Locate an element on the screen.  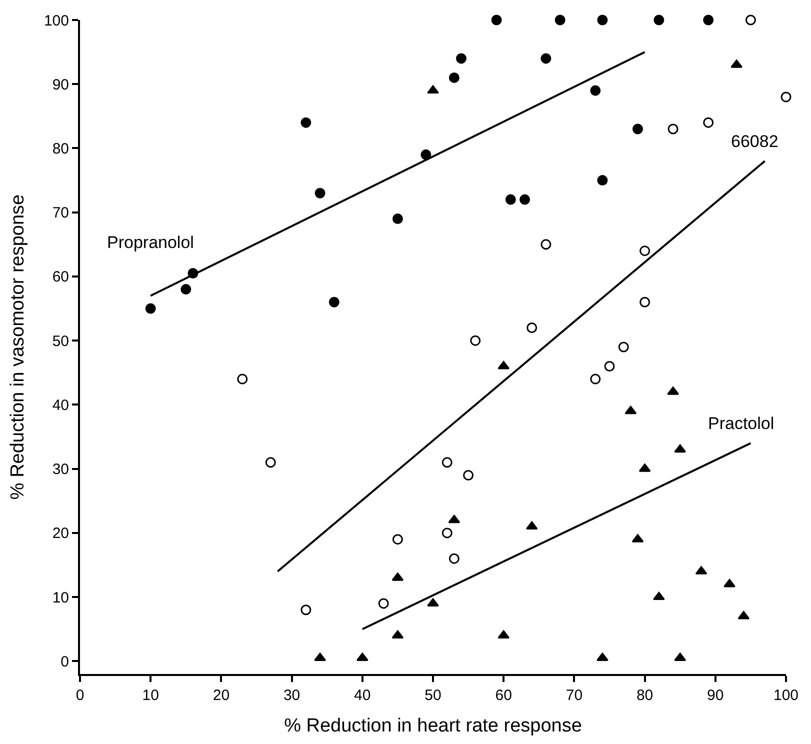
x-tick-label: 90 is located at coordinates (715, 695).